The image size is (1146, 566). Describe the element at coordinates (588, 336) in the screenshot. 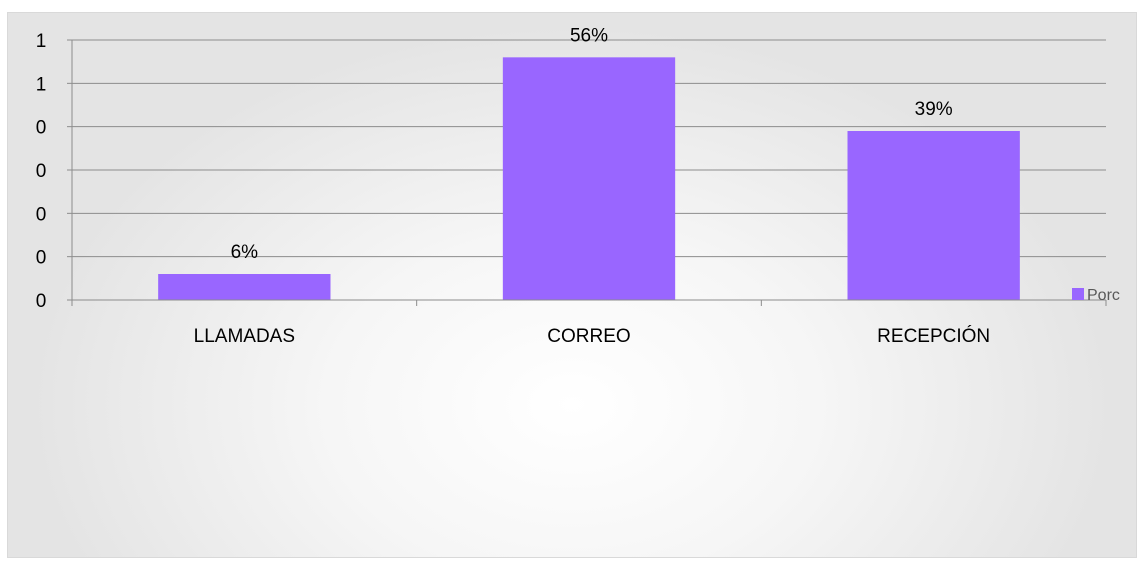

I see `category-label: CORREO` at that location.